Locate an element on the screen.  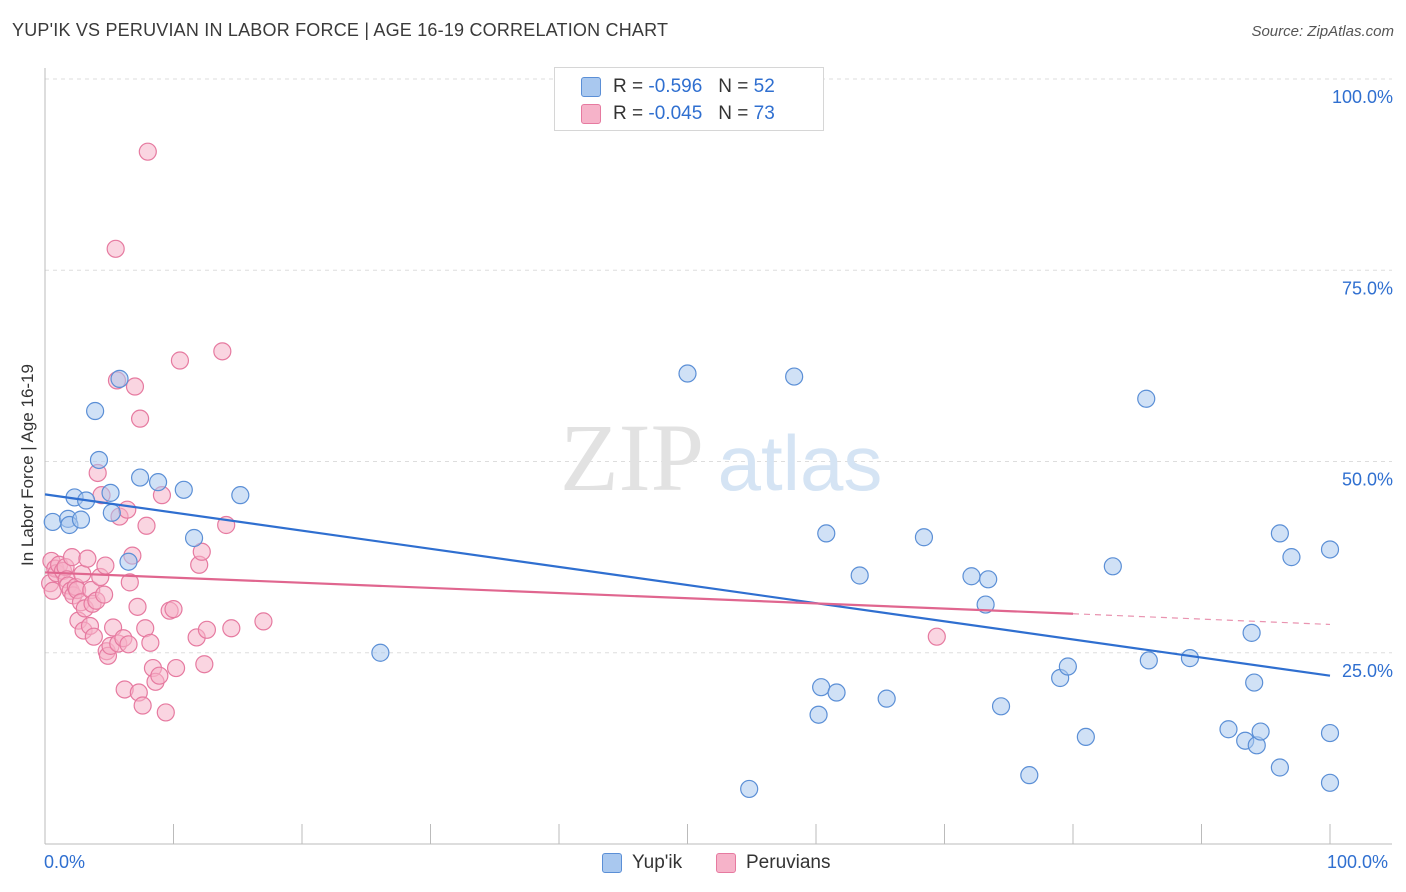
x-min-label: 0.0% is located at coordinates (65, 862).